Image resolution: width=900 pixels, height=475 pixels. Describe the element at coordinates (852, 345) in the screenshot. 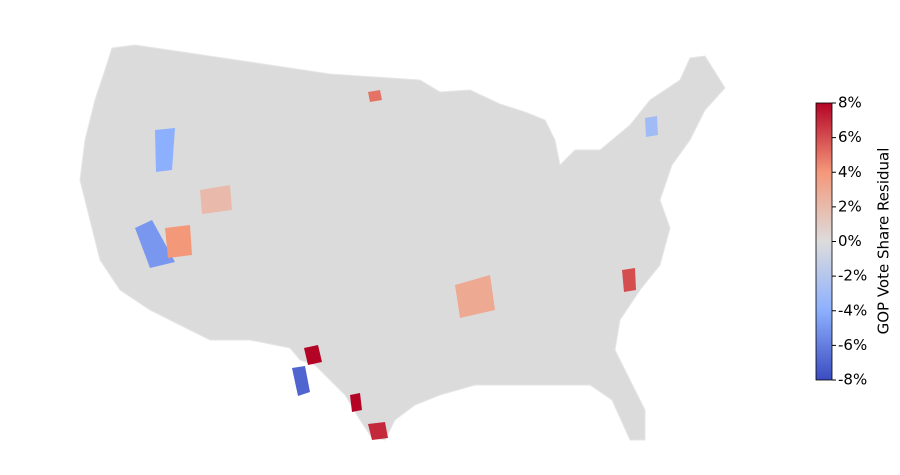

I see `colorbar-tick-label: -6%` at that location.